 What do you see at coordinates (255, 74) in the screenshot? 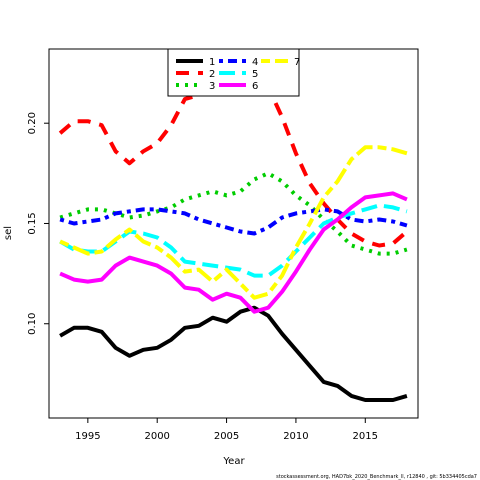
I see `legend-label-5: 5` at bounding box center [255, 74].